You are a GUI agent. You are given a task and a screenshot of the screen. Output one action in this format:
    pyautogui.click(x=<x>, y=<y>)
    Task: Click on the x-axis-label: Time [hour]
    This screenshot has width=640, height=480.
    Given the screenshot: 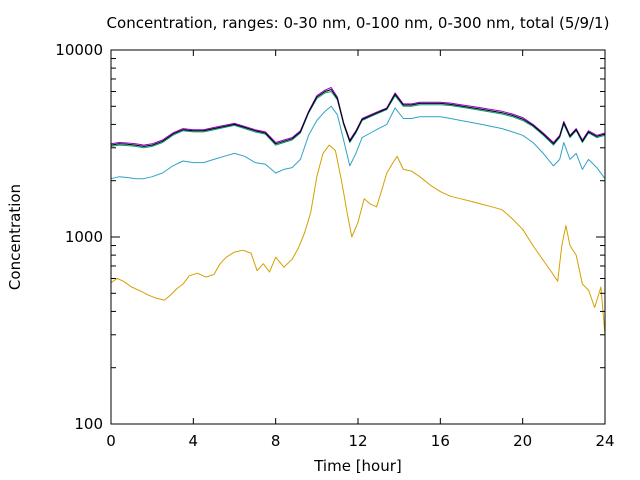 What is the action you would take?
    pyautogui.click(x=357, y=466)
    